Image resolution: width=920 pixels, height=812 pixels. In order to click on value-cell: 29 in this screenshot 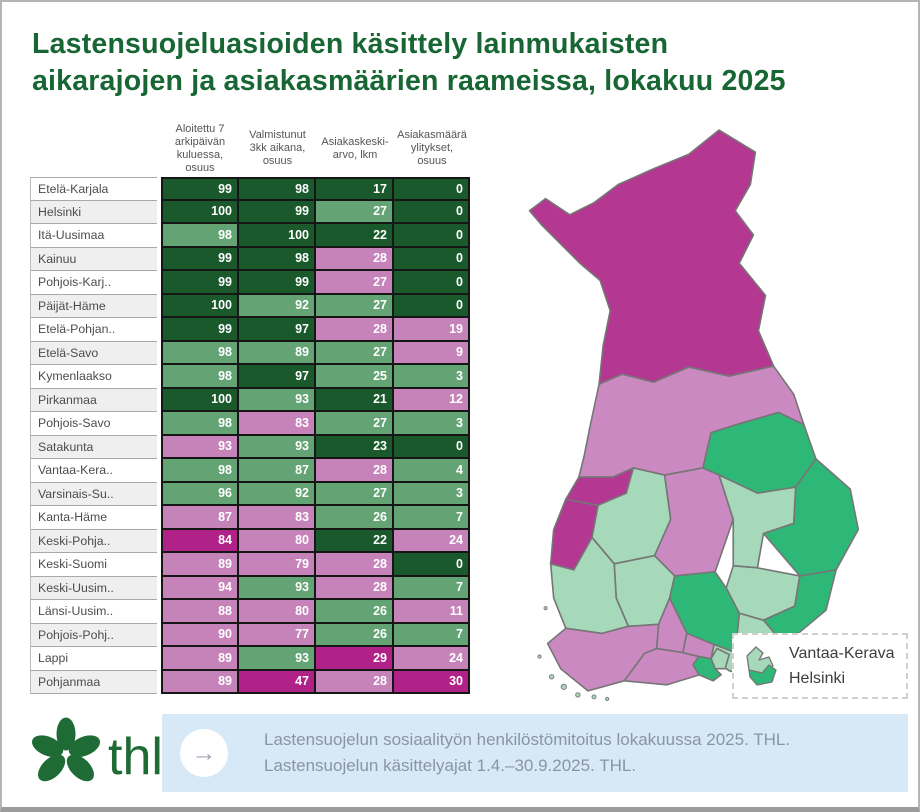, I will do `click(355, 659)`.